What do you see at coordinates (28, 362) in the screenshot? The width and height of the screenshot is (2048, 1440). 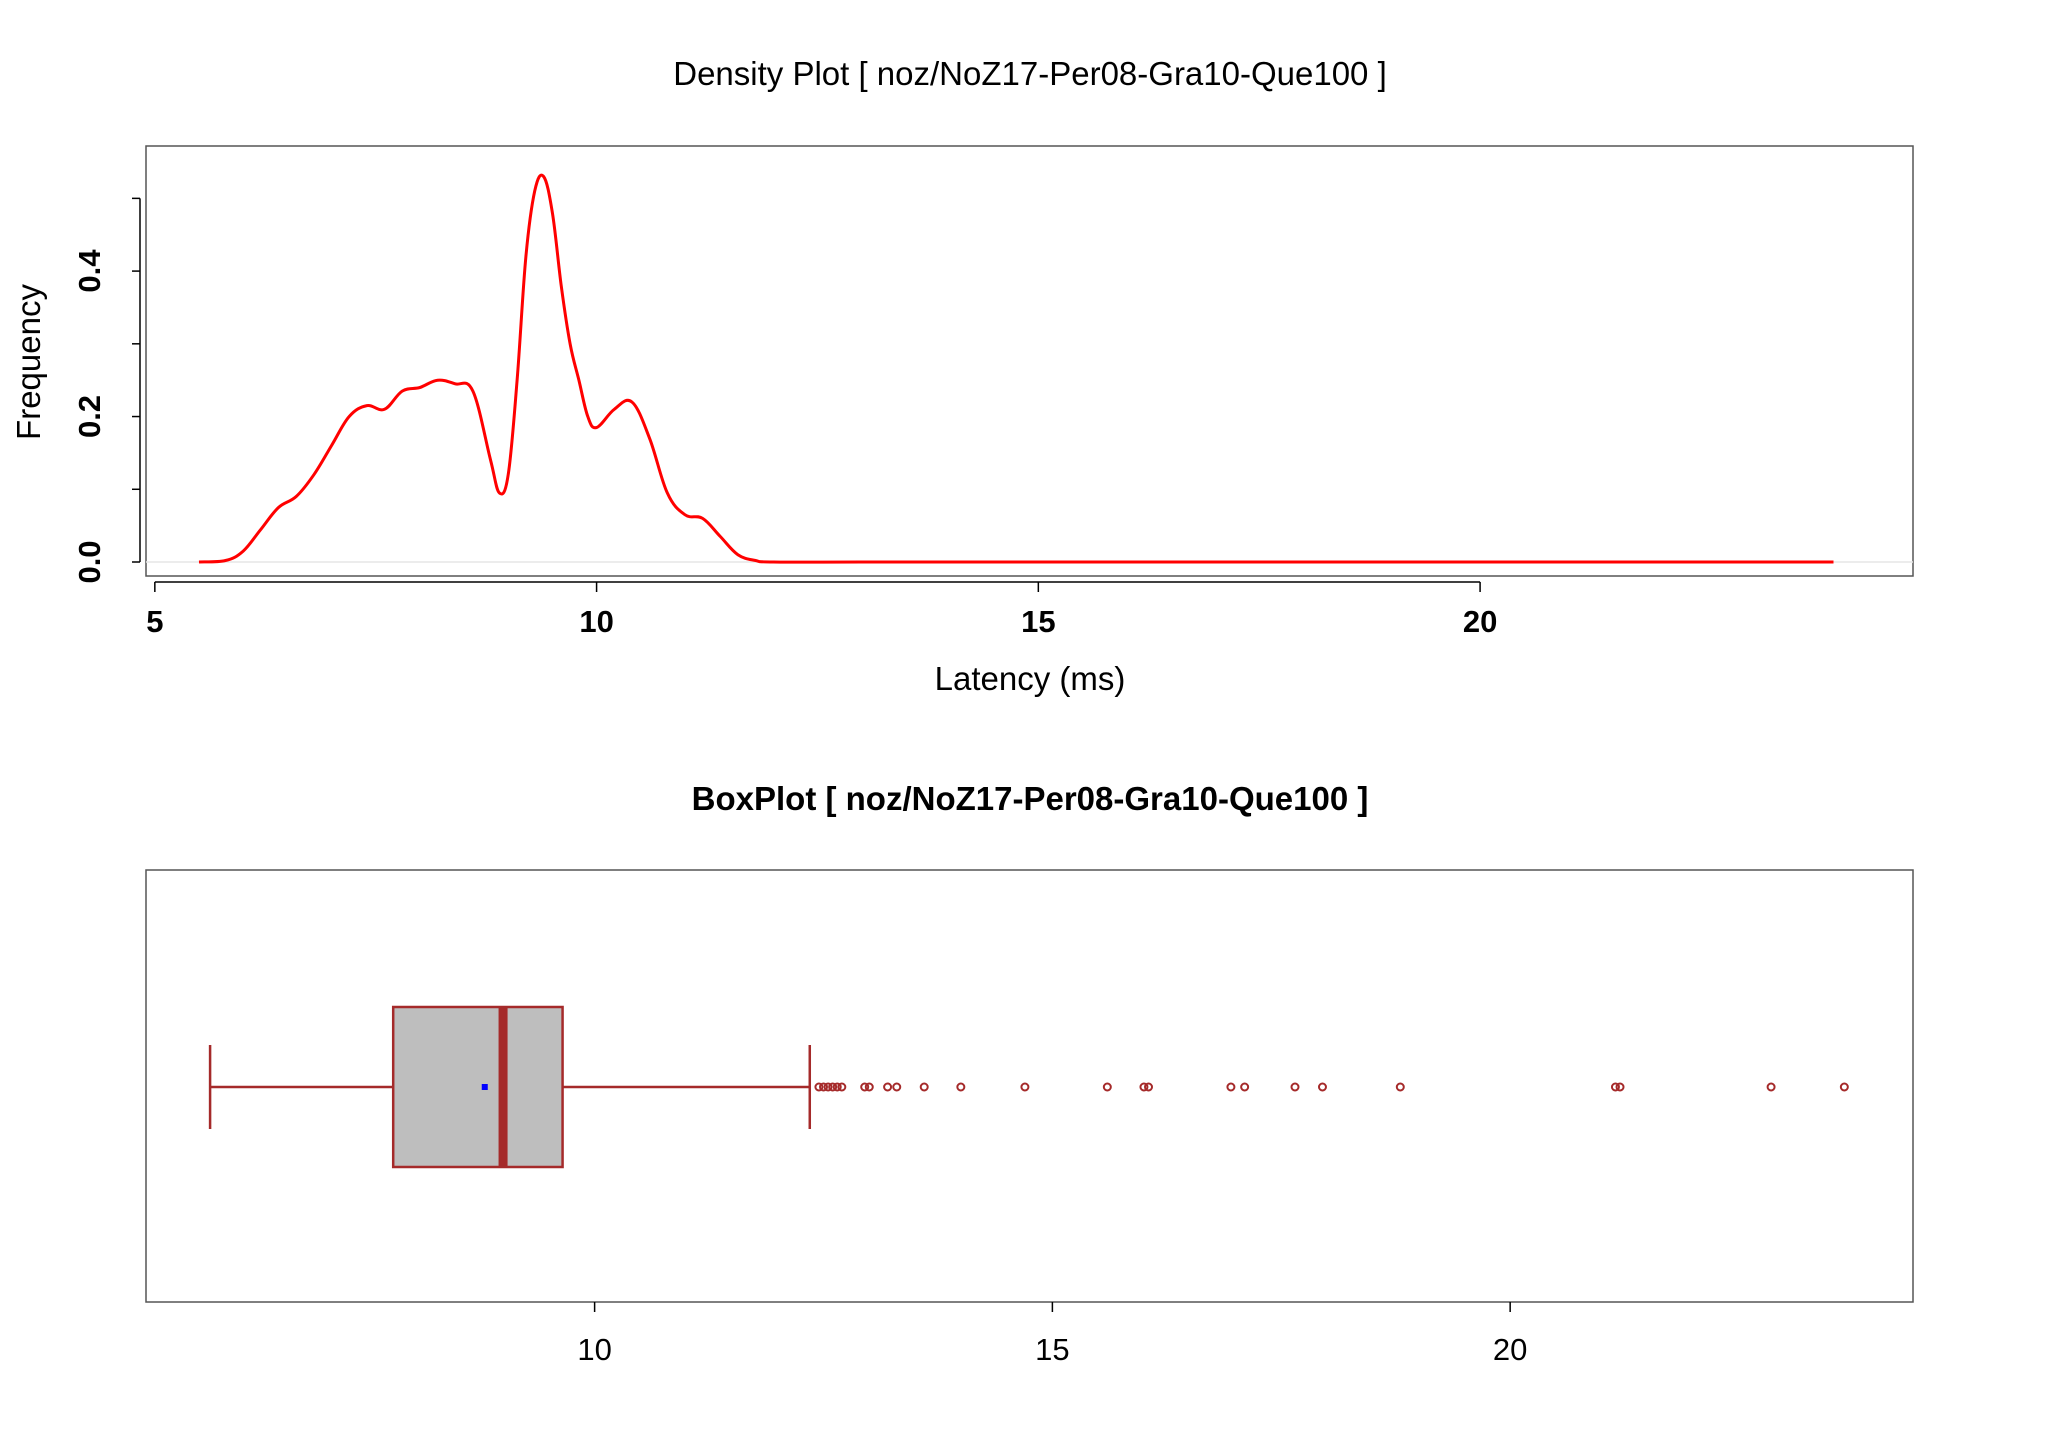 I see `density-y-axis-label: Frequency` at bounding box center [28, 362].